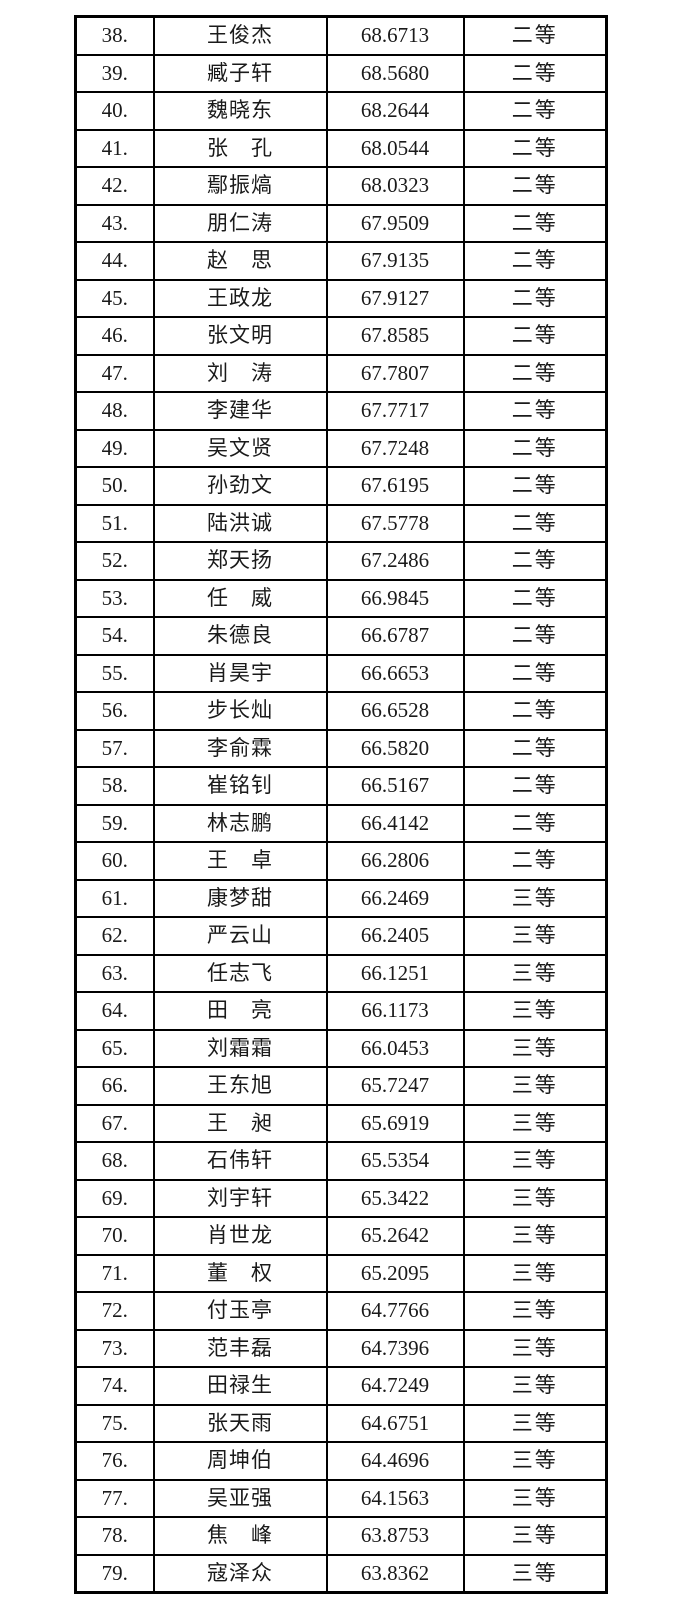 The image size is (689, 1600). Describe the element at coordinates (240, 186) in the screenshot. I see `name-cell: 鄢振熇` at that location.